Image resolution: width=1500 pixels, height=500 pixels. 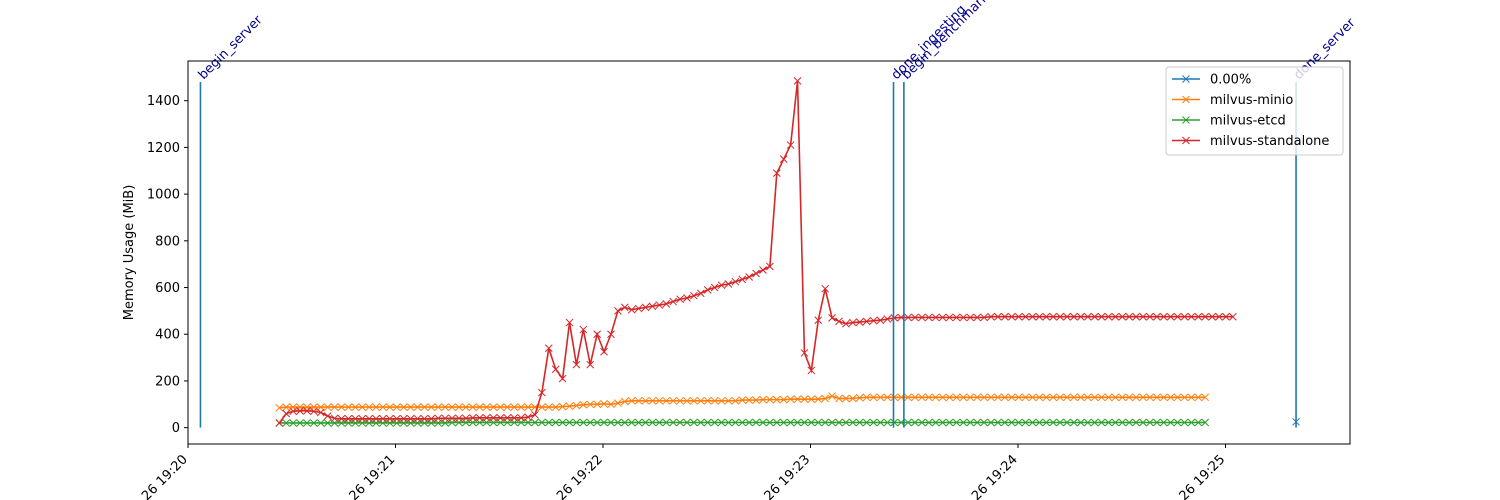 What do you see at coordinates (1229, 121) in the screenshot?
I see `legend-item: milvus-etcd` at bounding box center [1229, 121].